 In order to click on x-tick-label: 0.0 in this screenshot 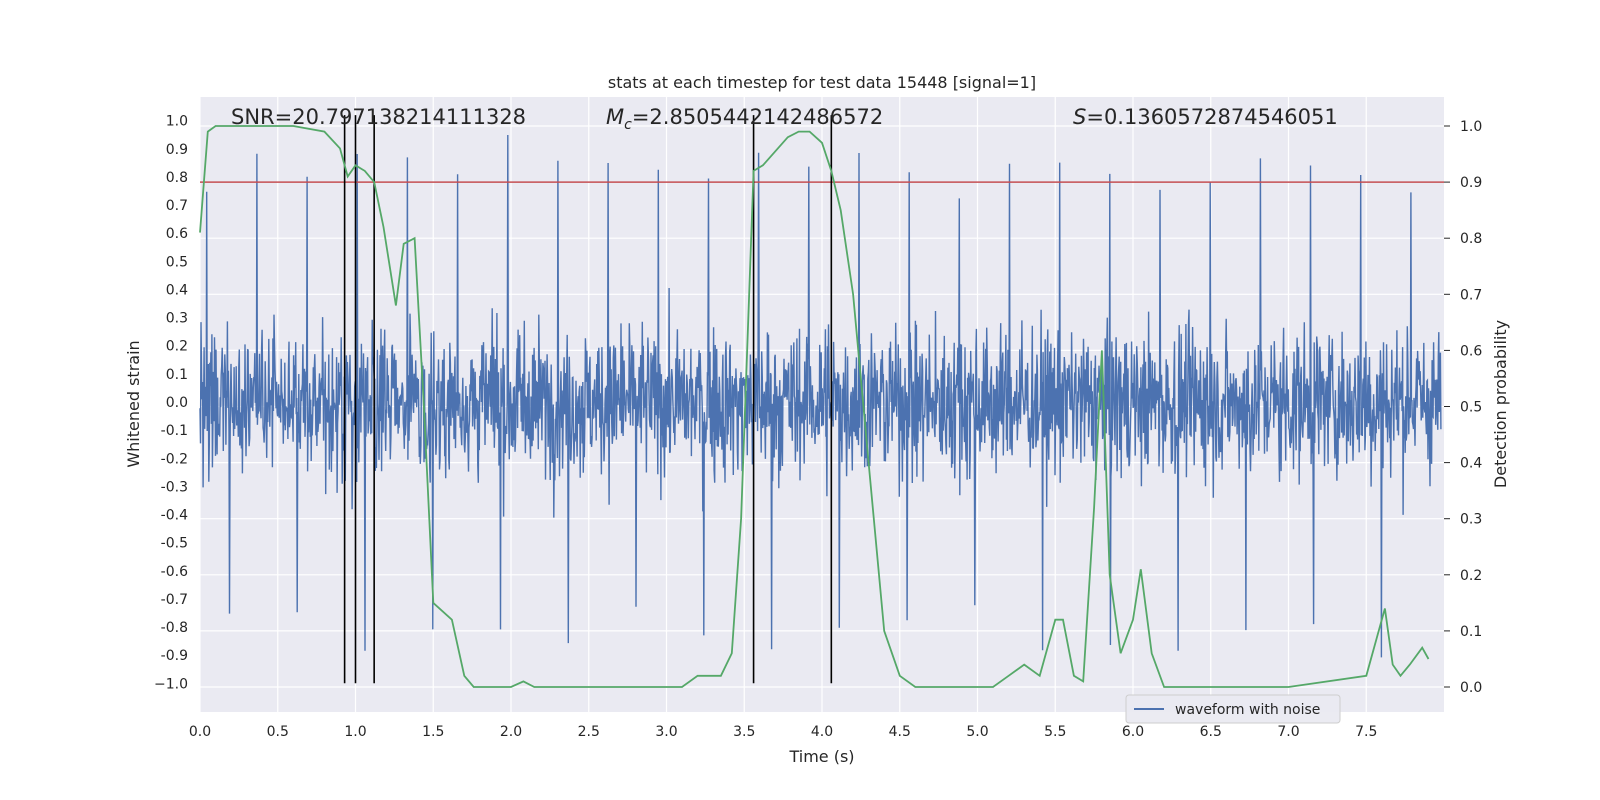, I will do `click(200, 732)`.